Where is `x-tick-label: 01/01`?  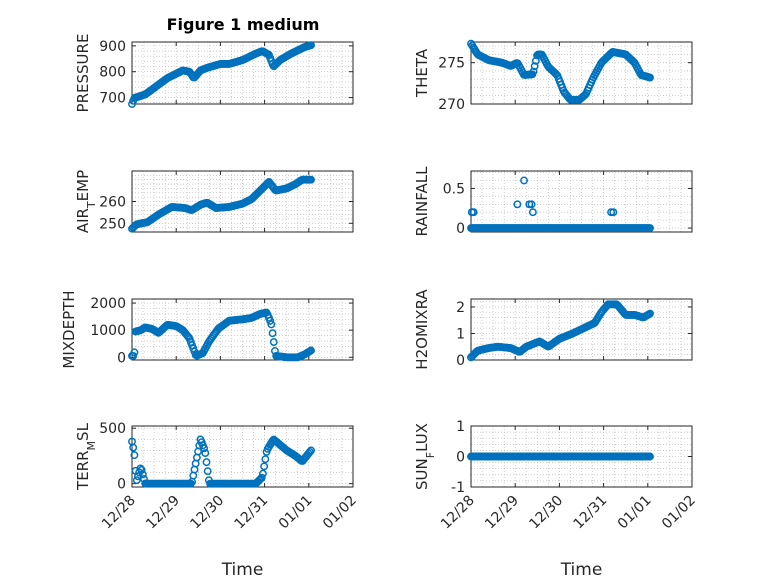
x-tick-label: 01/01 is located at coordinates (635, 513).